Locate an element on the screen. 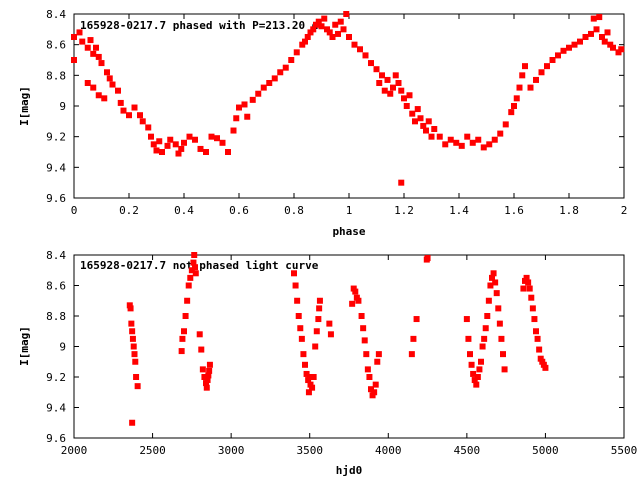 The height and width of the screenshot is (480, 640). y-tick-label: 8.6 is located at coordinates (56, 45).